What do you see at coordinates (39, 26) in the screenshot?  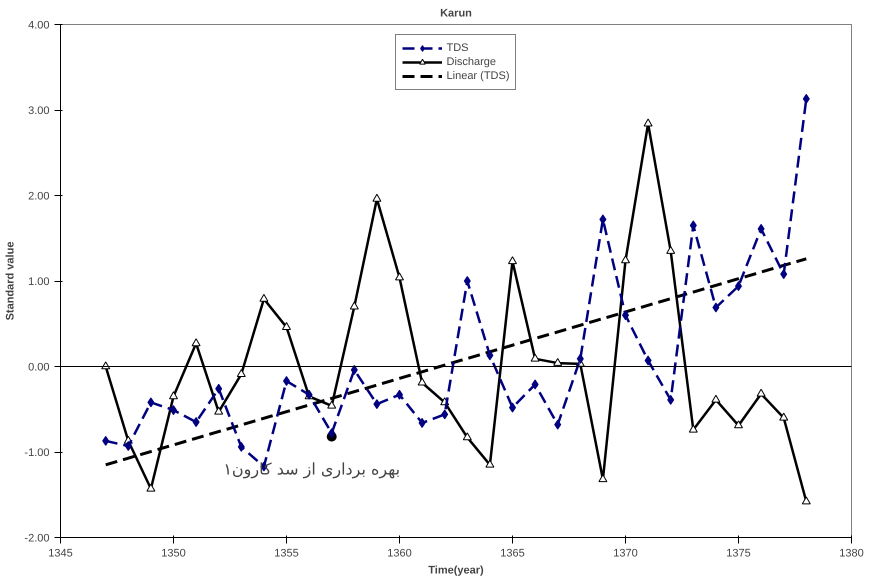 I see `y-tick-label: 4.00` at bounding box center [39, 26].